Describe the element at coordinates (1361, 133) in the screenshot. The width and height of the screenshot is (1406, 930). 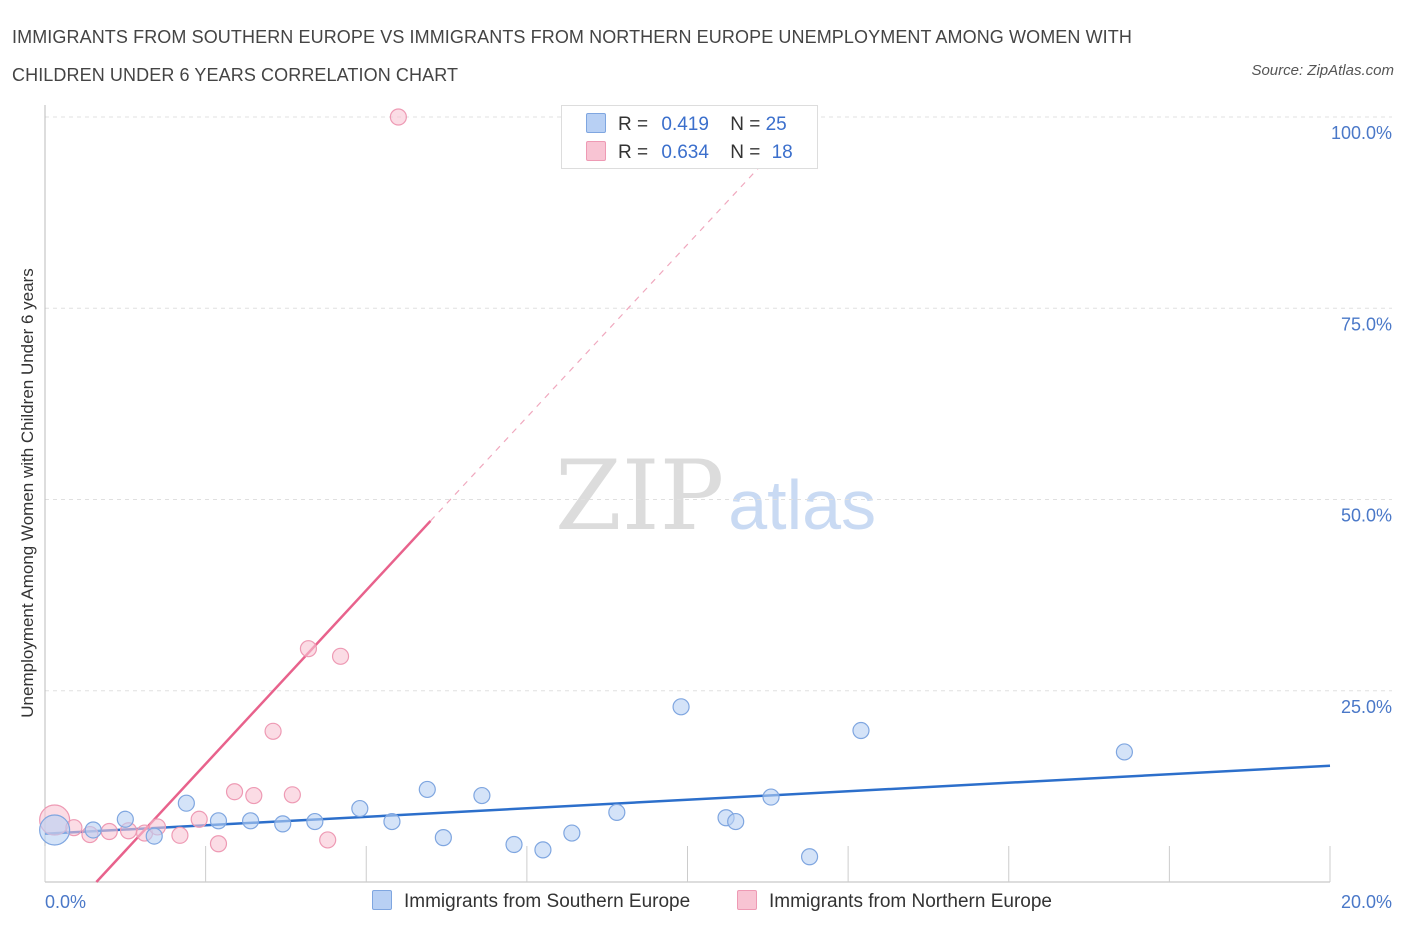
I see `y-tick-label: 100.0%` at that location.